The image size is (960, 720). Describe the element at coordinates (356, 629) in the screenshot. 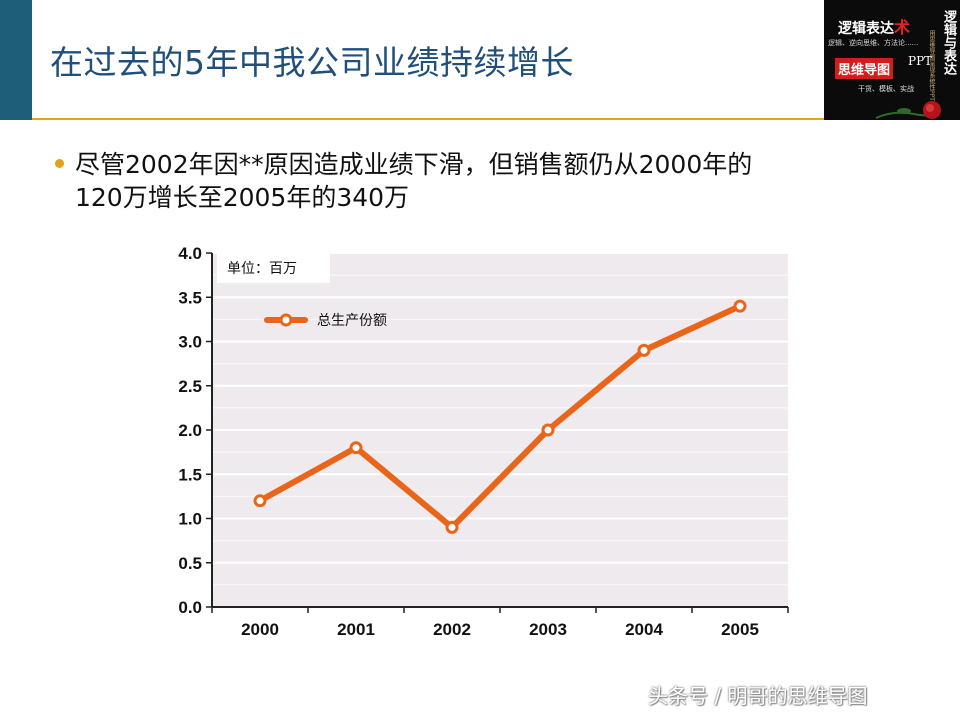

I see `x-tick-label: 2001` at that location.